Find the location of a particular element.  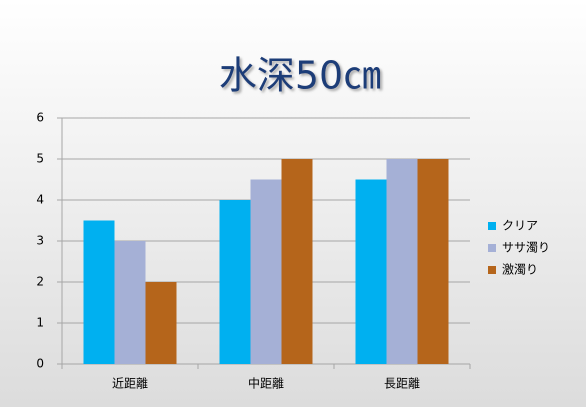

y-tick-label: 0 is located at coordinates (40, 364).